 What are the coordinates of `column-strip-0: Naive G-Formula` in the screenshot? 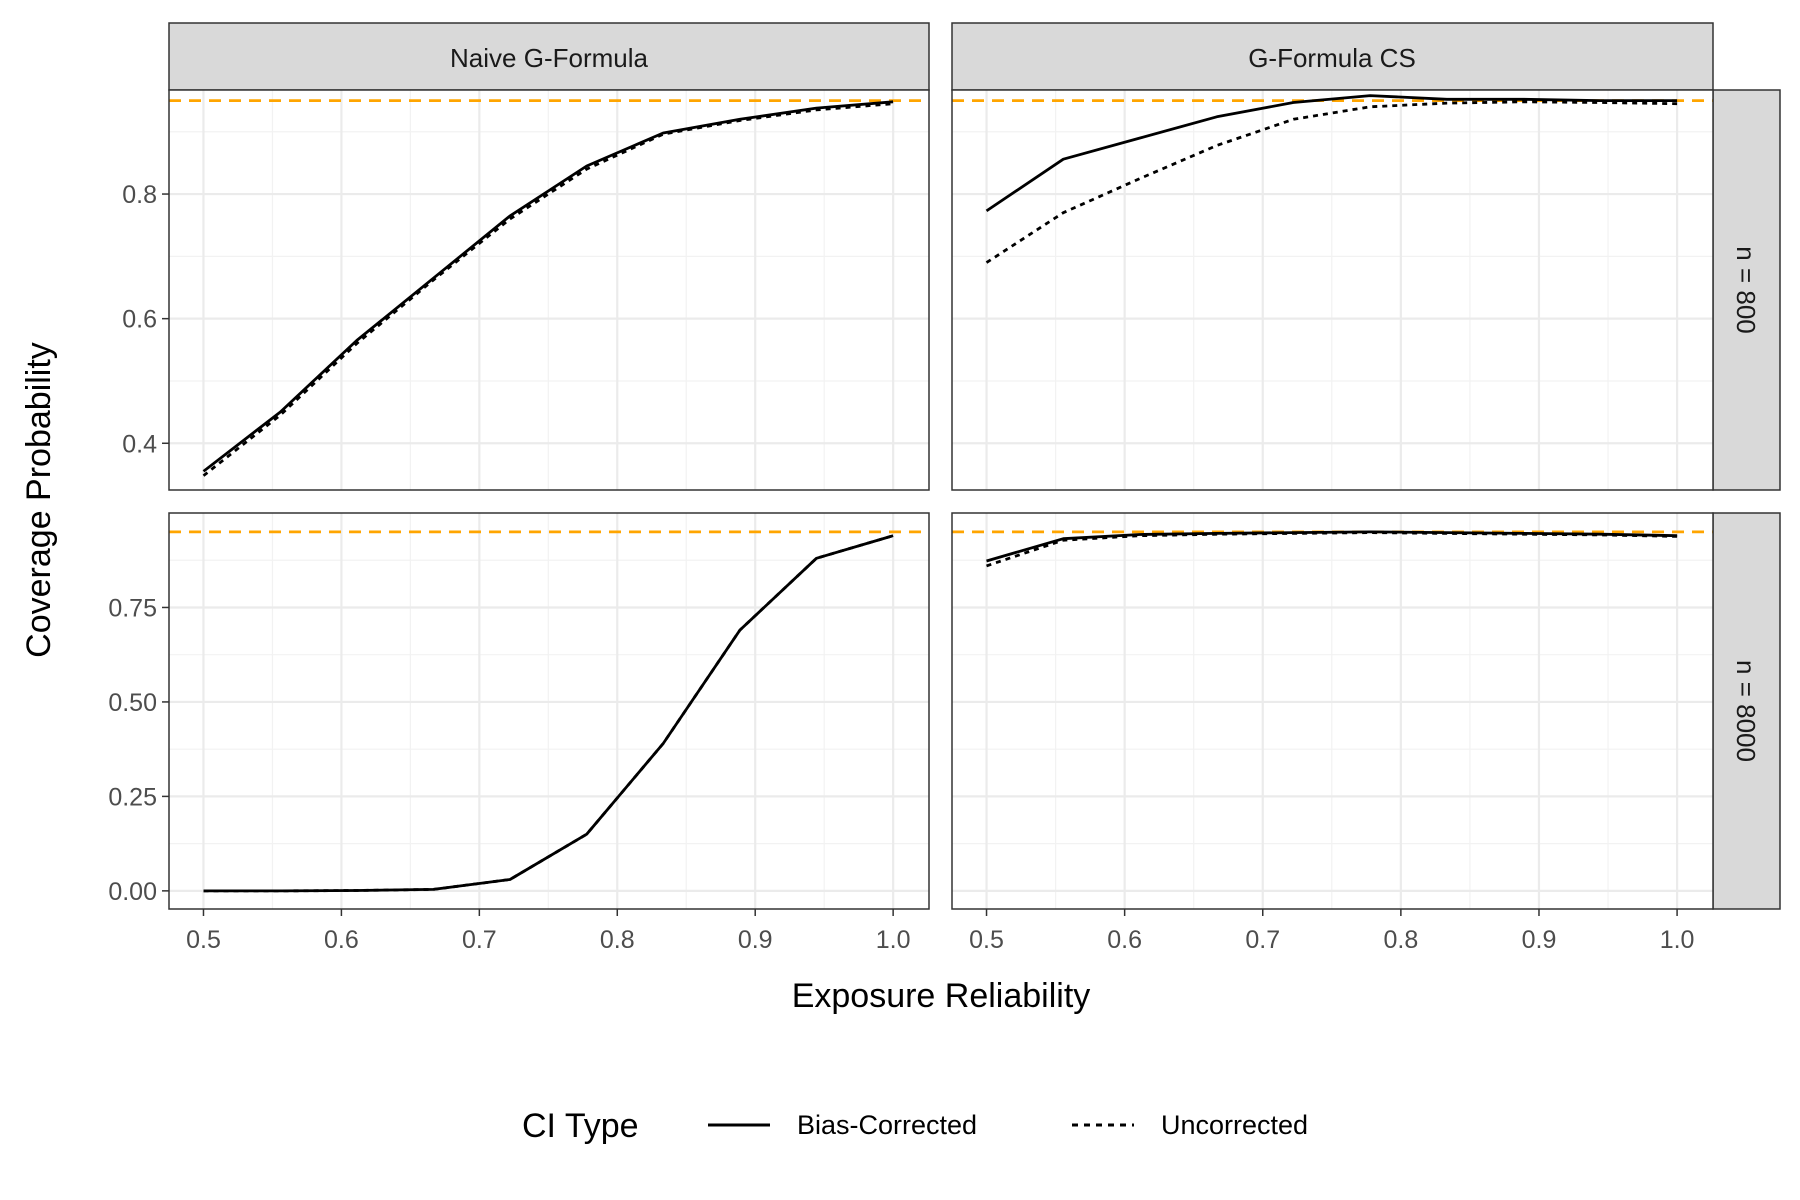 It's located at (549, 56).